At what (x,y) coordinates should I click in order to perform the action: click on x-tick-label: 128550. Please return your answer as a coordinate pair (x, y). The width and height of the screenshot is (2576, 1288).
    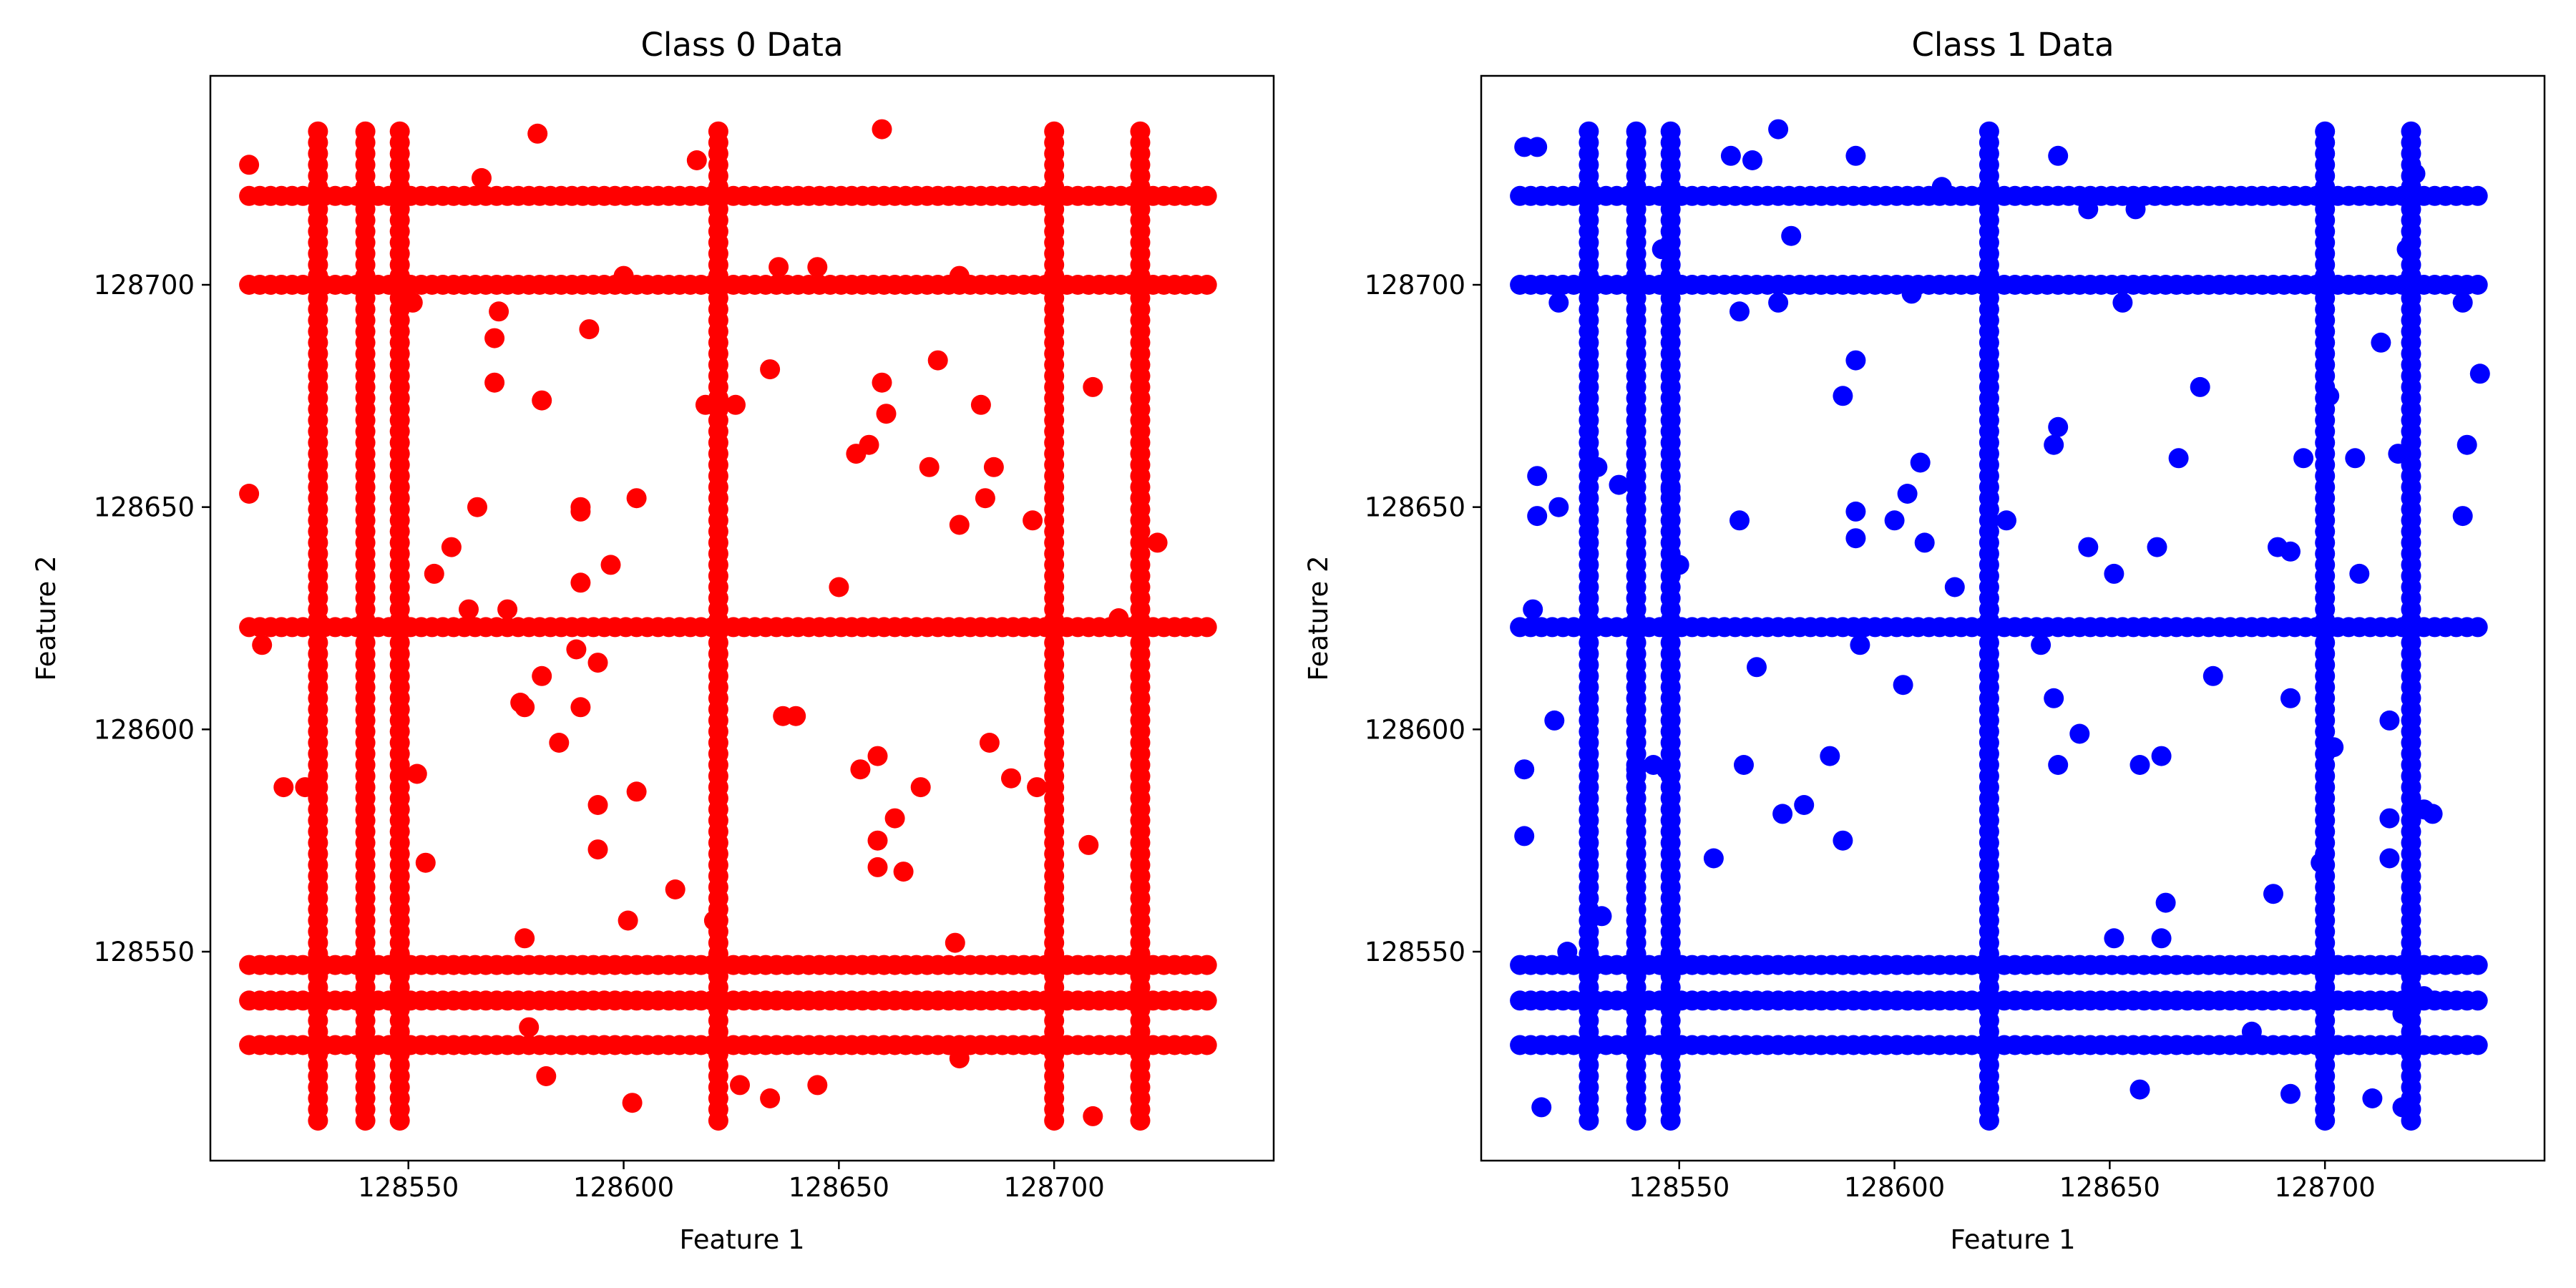
    Looking at the image, I should click on (408, 1187).